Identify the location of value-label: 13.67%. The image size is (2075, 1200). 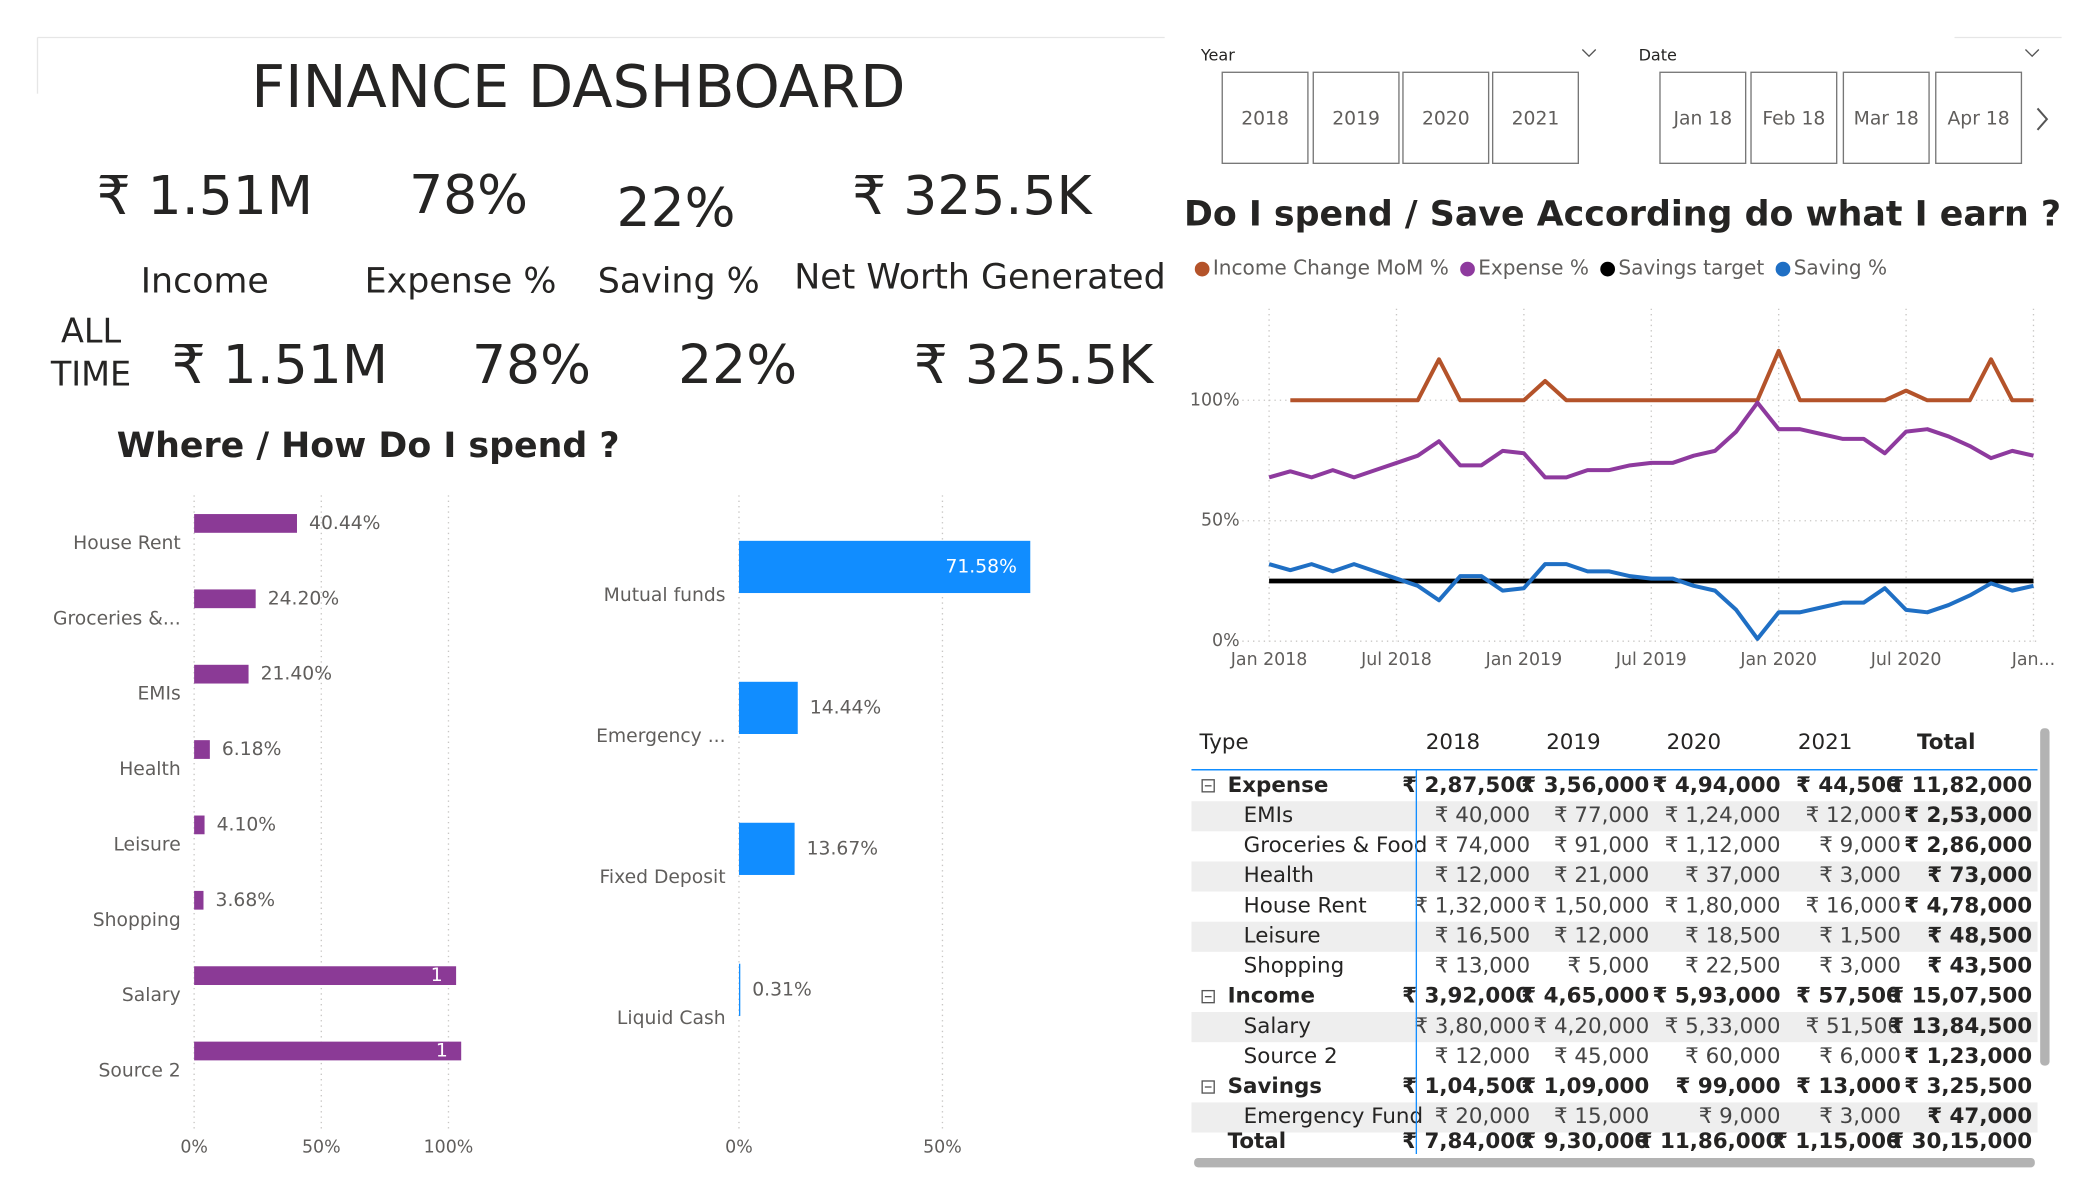
(842, 848).